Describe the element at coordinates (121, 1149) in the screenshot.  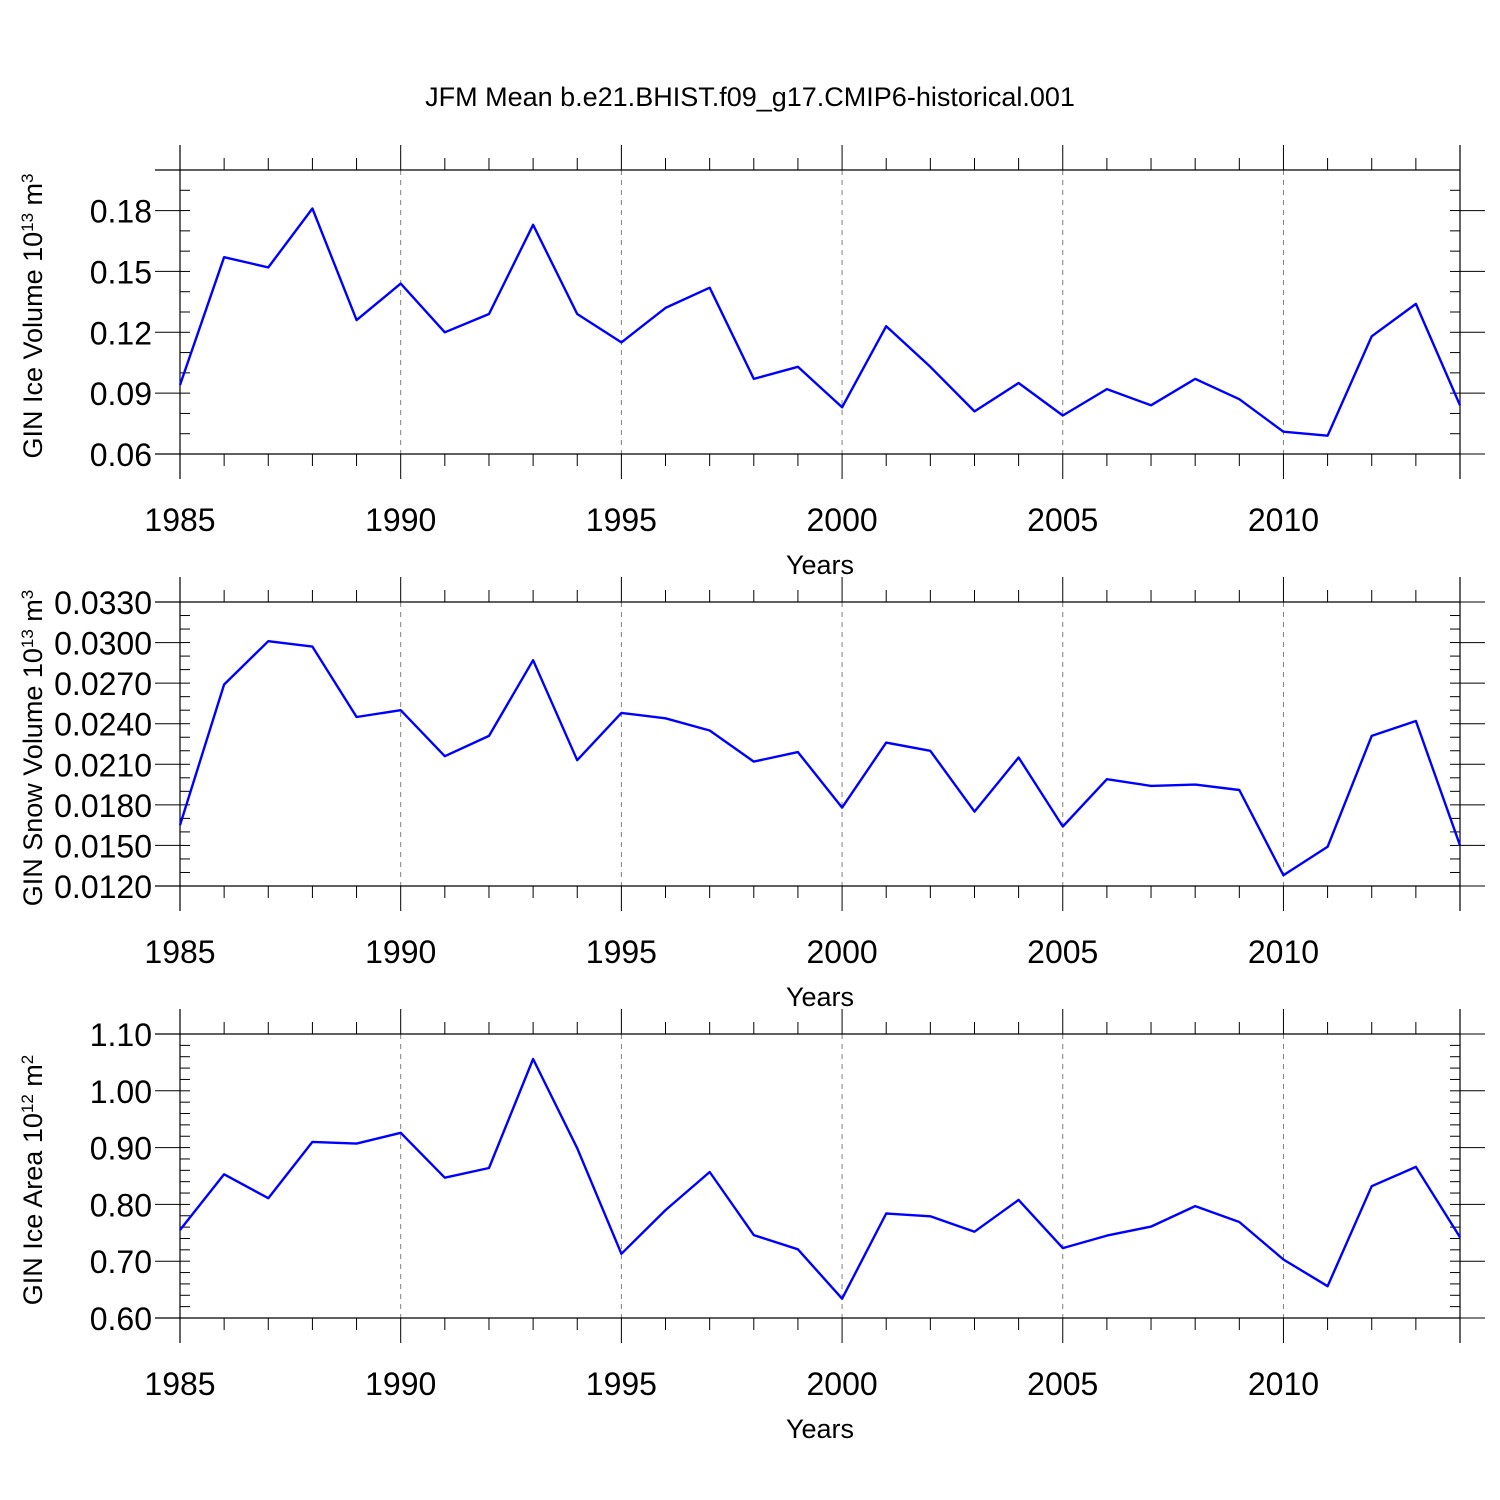
I see `y-tick-label: 0.90` at that location.